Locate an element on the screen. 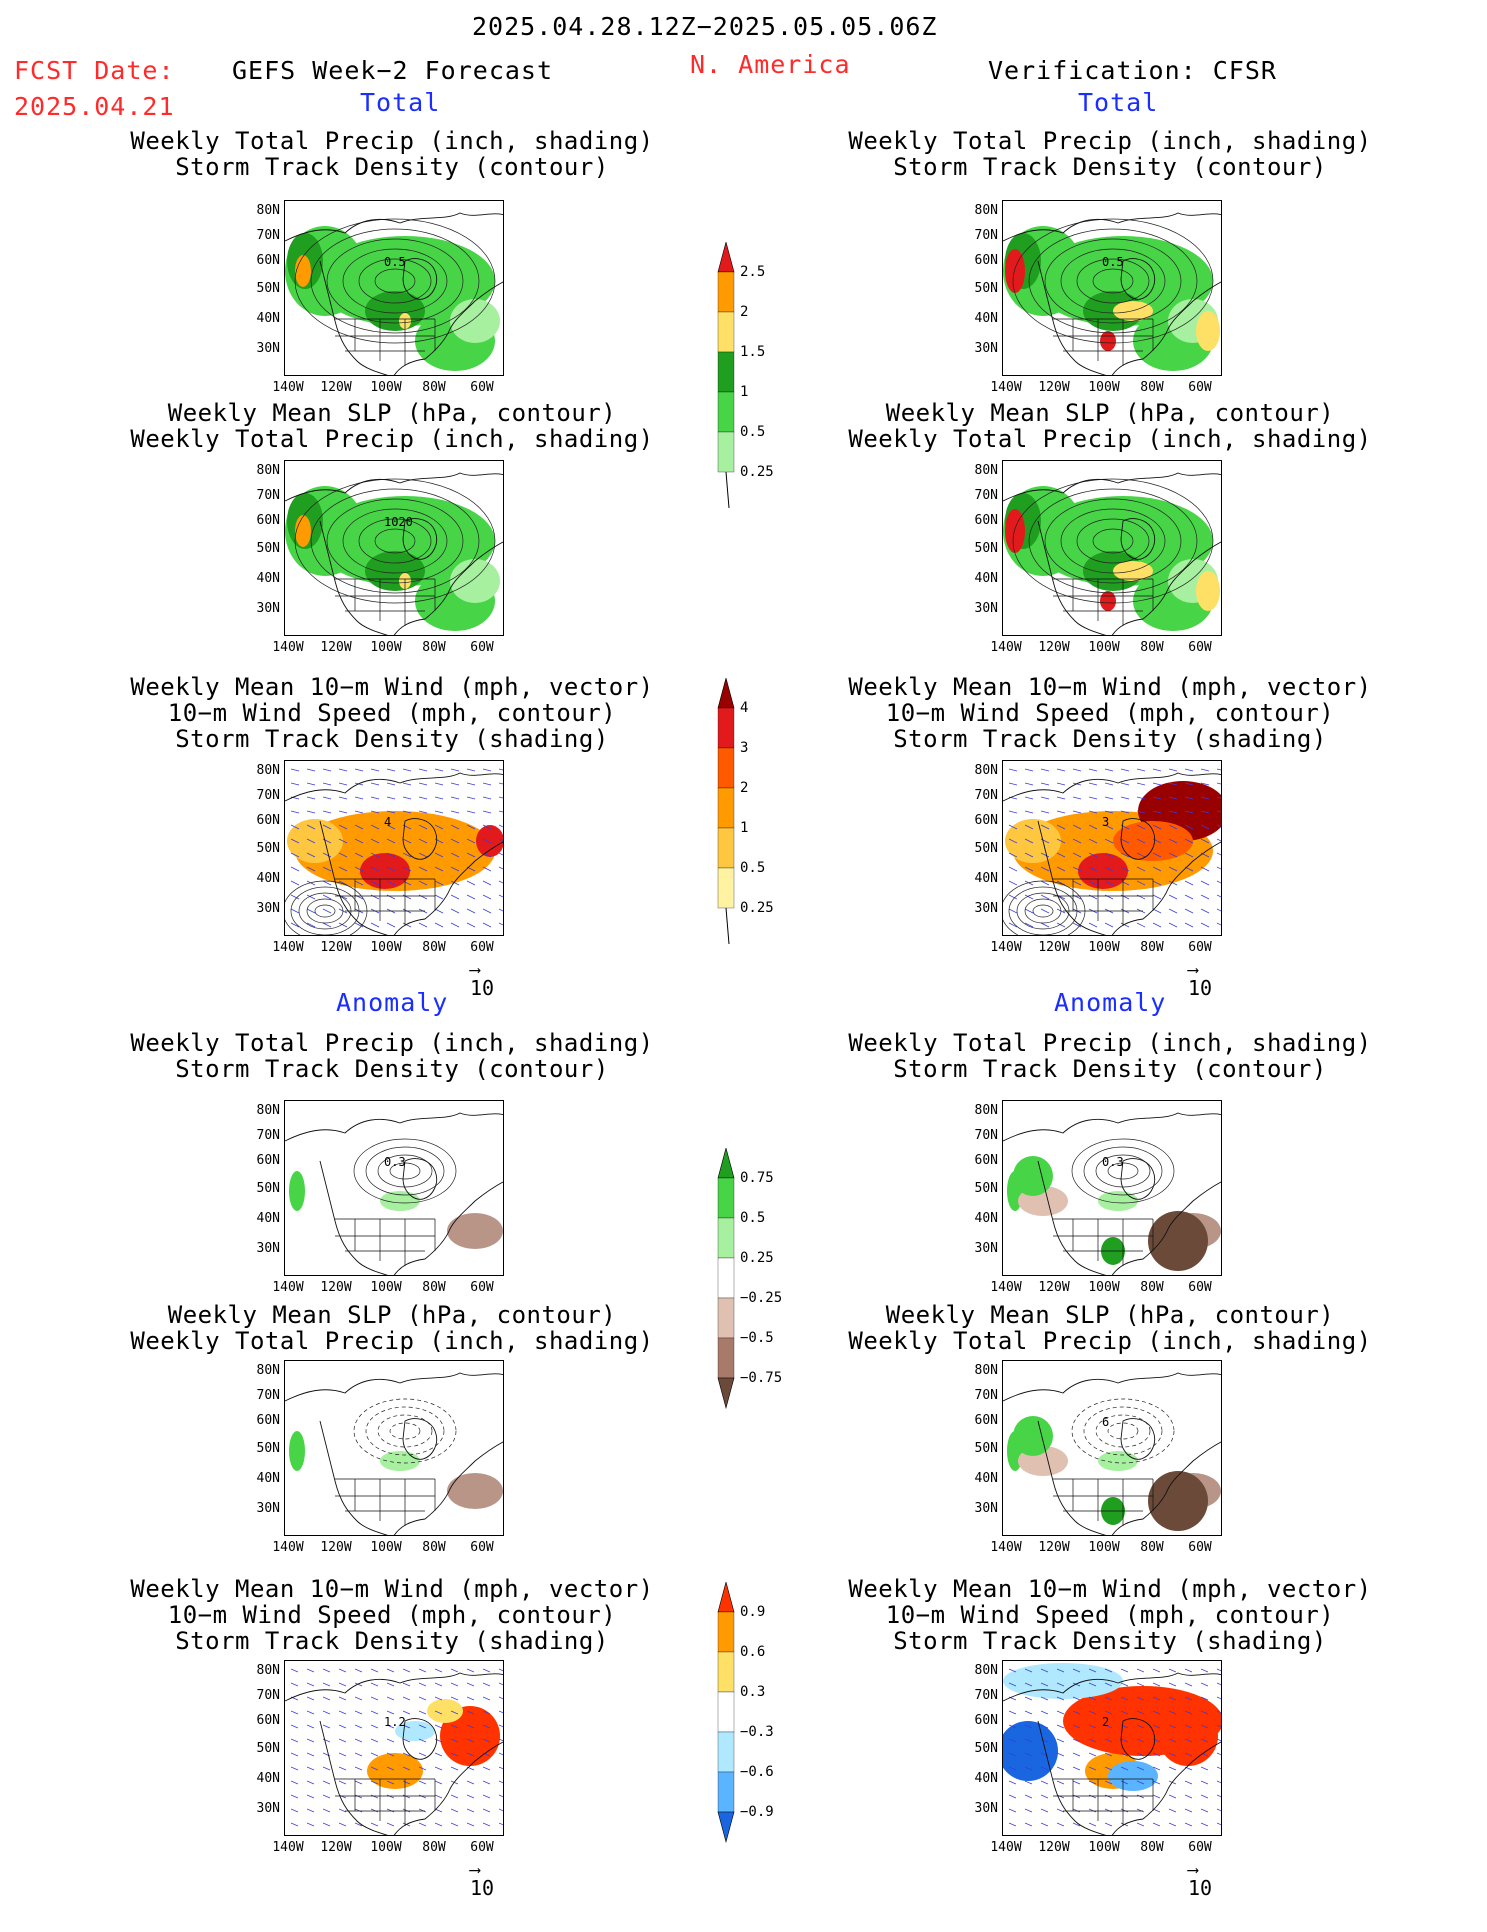 The image size is (1487, 1932). verification-label: Verification: CFSR is located at coordinates (1132, 70).